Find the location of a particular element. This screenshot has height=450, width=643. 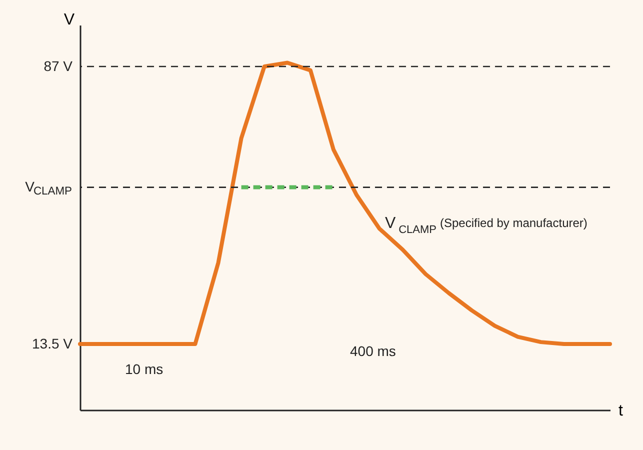

y-tick-label: 87 V is located at coordinates (59, 66).